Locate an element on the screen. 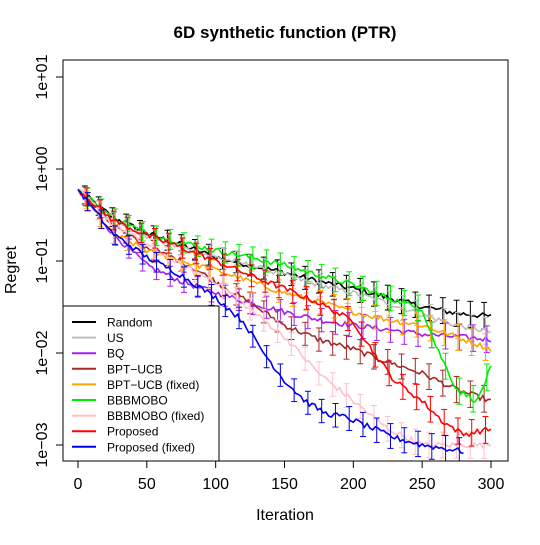  y-tick-label: 1e−02 is located at coordinates (42, 352).